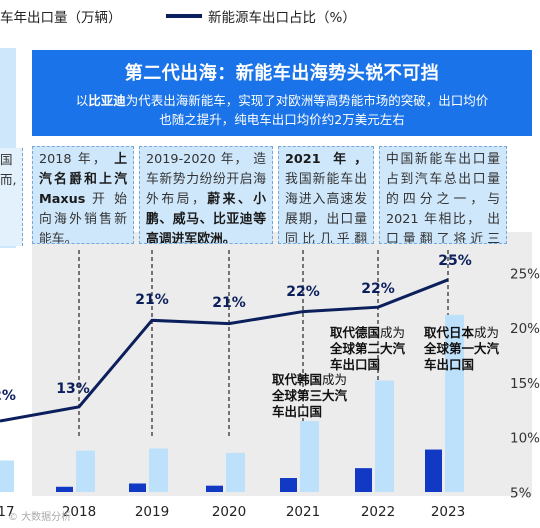 This screenshot has height=528, width=540. Describe the element at coordinates (525, 439) in the screenshot. I see `y-tick-label: 10%` at that location.